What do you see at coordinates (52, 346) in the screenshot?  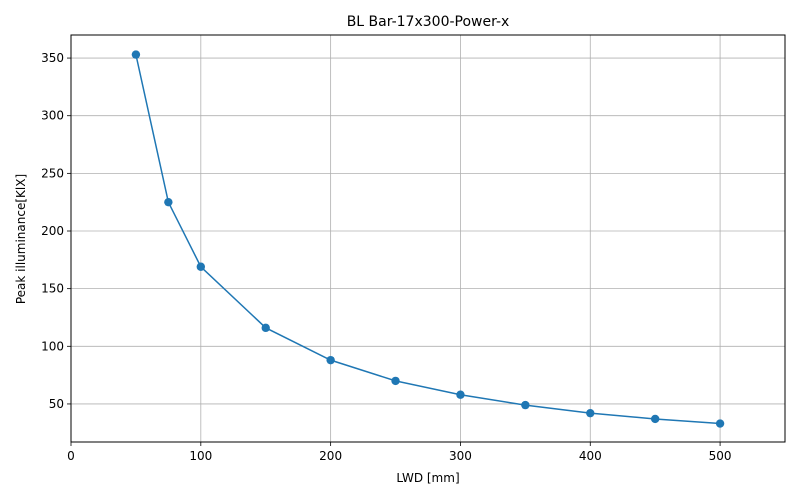 I see `y-tick-label: 100` at bounding box center [52, 346].